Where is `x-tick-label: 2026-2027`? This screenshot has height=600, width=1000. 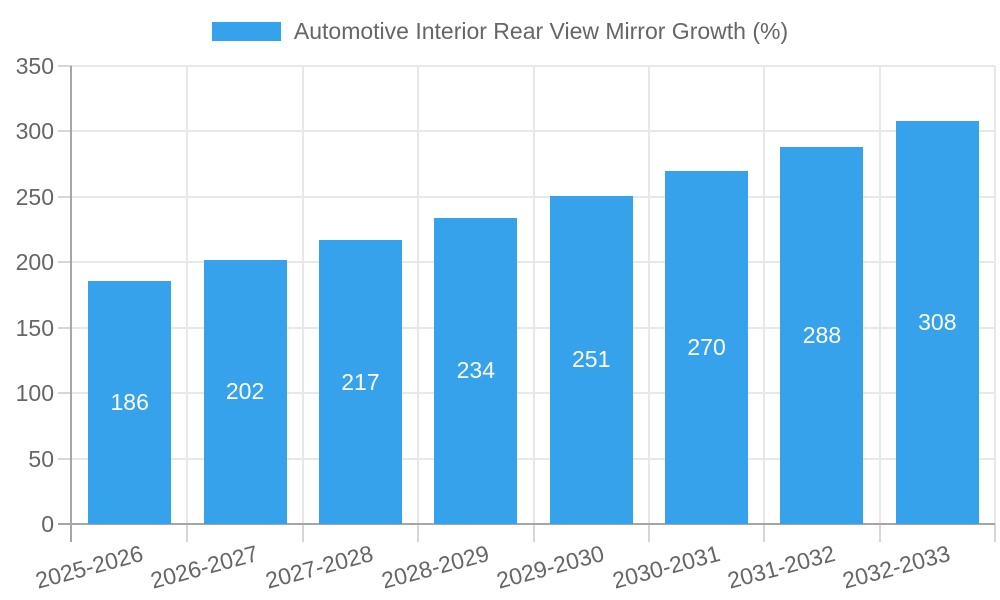 x-tick-label: 2026-2027 is located at coordinates (204, 567).